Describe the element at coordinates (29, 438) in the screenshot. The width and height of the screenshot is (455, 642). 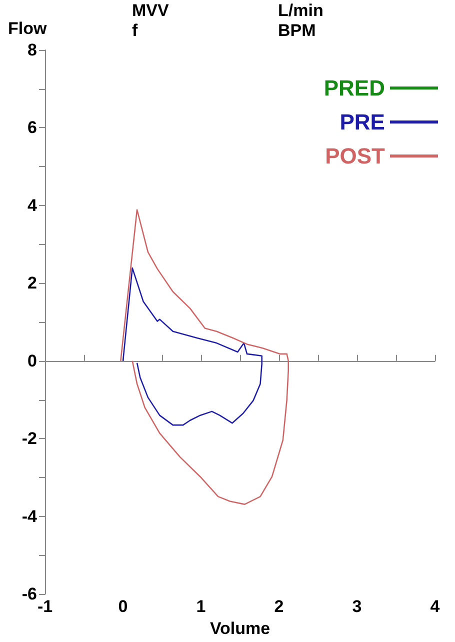
I see `y-tick-label: -2` at that location.